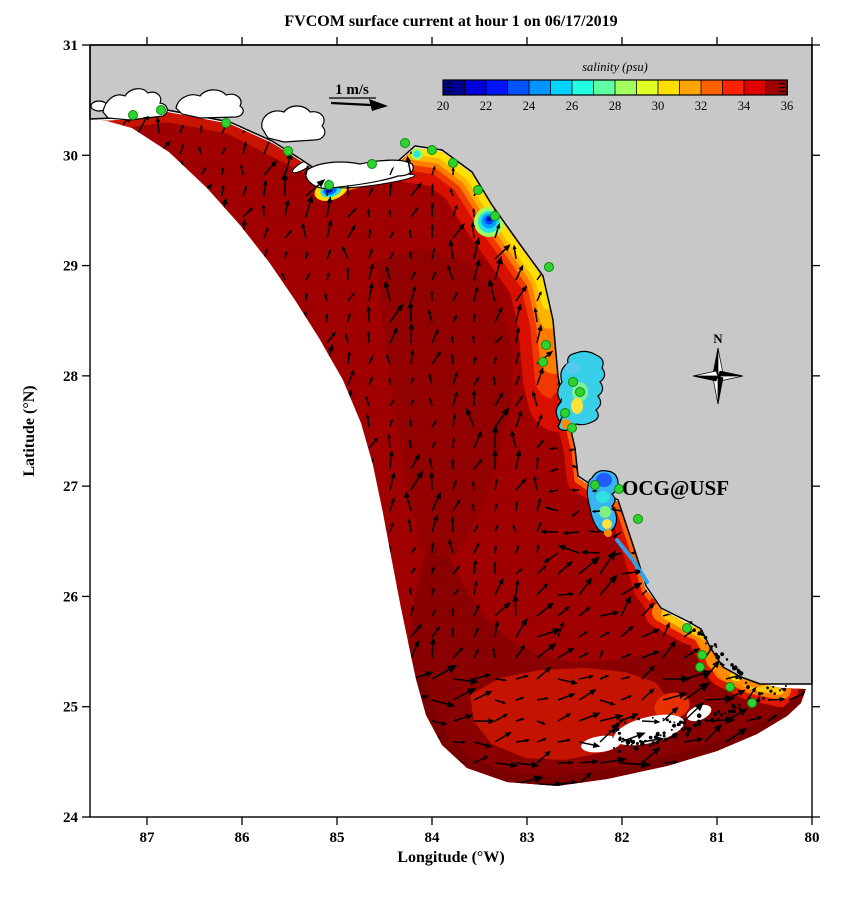 This screenshot has height=907, width=857. Describe the element at coordinates (252, 138) in the screenshot. I see `estuaries` at that location.